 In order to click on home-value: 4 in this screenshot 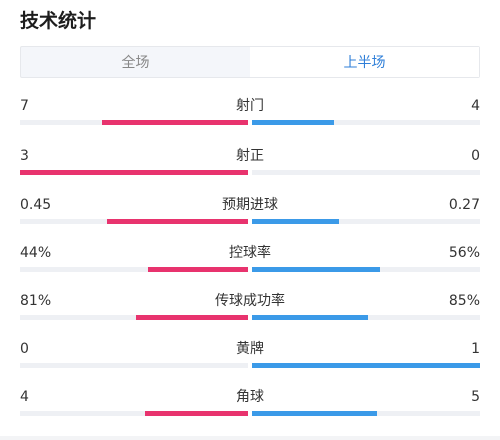, I will do `click(24, 397)`.